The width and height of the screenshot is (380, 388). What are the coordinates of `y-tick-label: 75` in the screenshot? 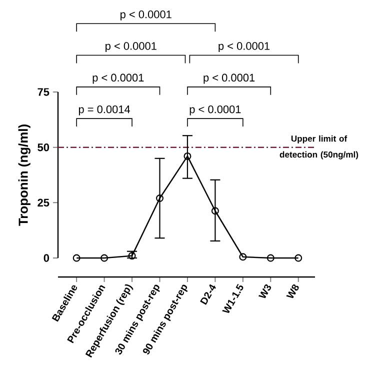 It's located at (44, 92).